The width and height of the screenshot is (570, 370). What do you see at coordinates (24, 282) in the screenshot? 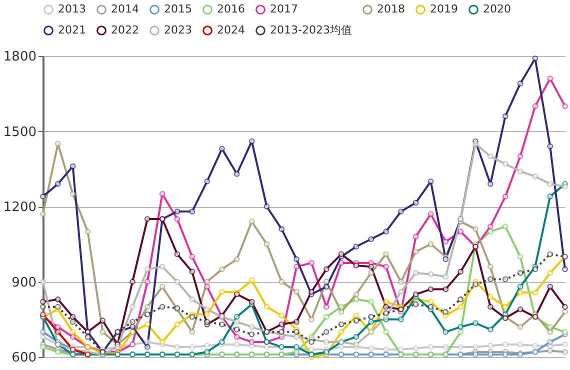
I see `y-tick-label: 900` at bounding box center [24, 282].